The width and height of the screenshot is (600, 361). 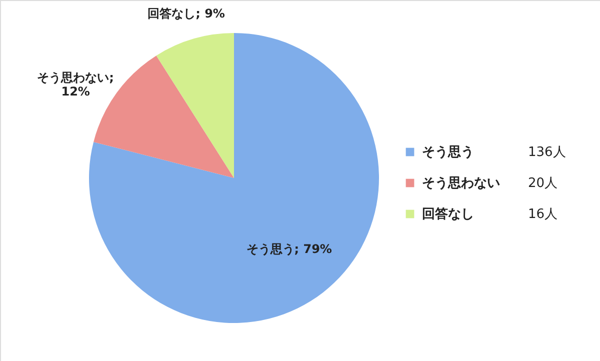 I want to click on text: 136人, so click(x=547, y=152).